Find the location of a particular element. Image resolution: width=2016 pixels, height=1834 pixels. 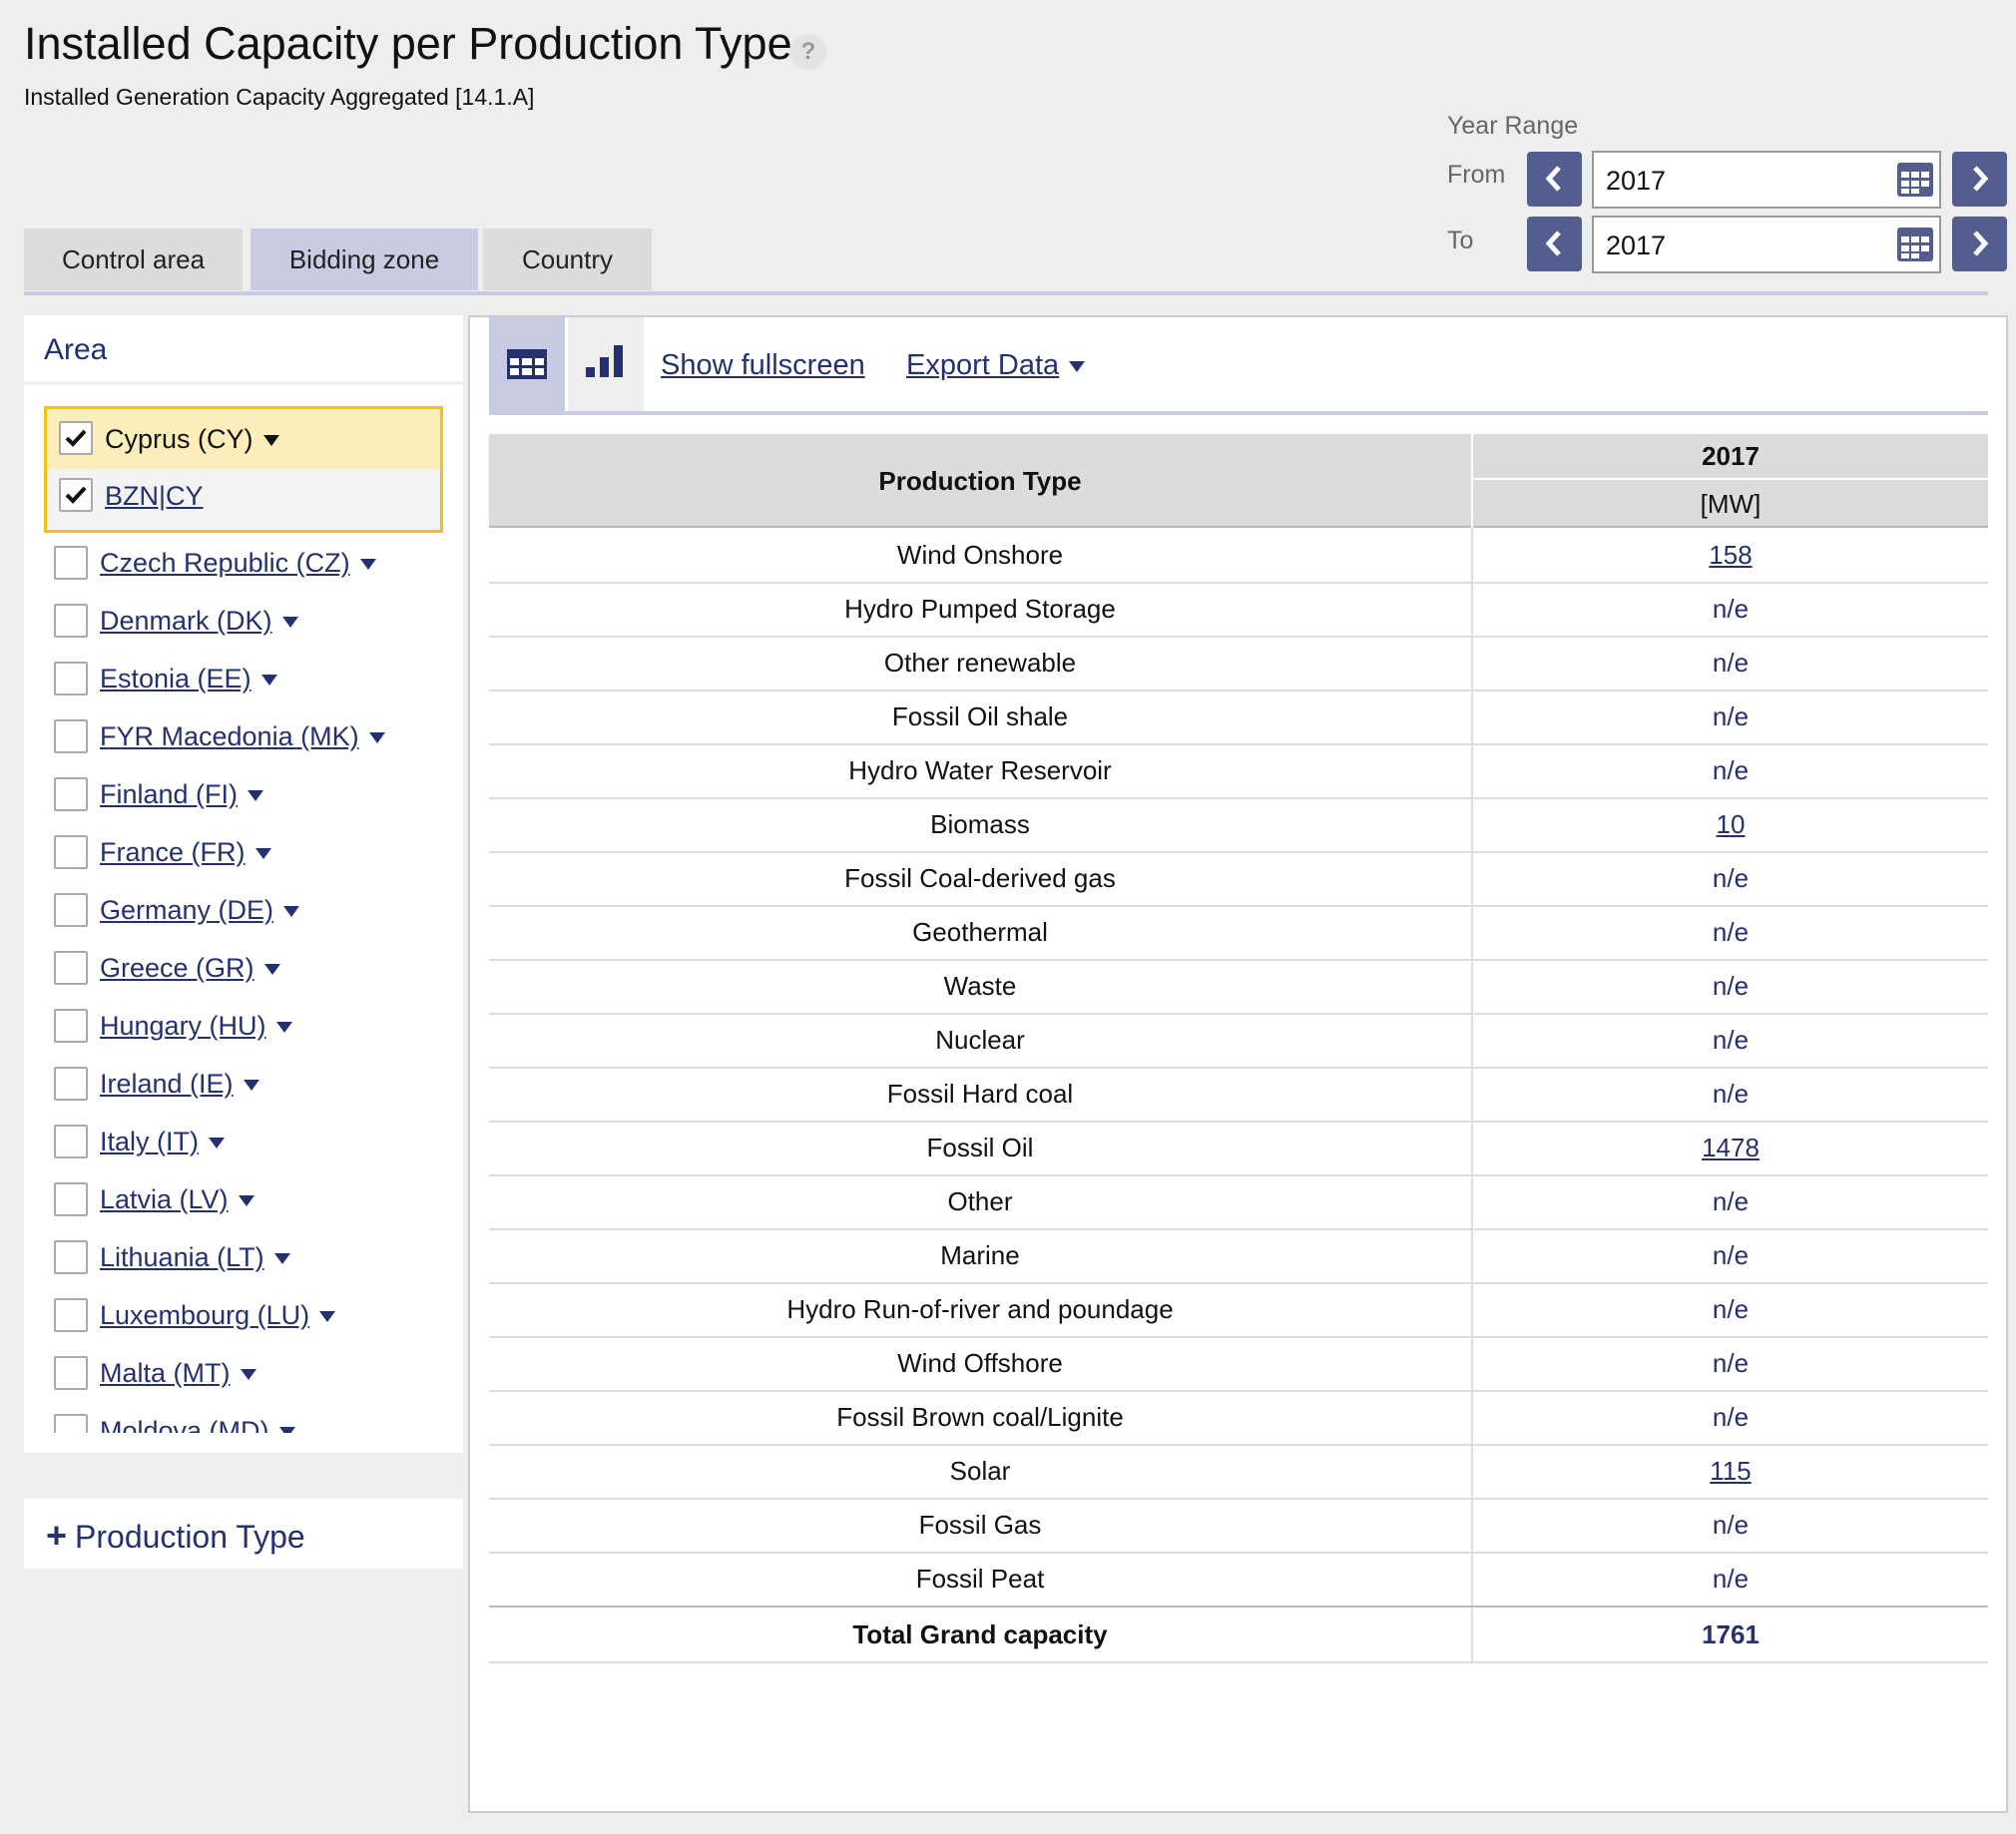

area-link: Italy (IT) is located at coordinates (149, 1141).